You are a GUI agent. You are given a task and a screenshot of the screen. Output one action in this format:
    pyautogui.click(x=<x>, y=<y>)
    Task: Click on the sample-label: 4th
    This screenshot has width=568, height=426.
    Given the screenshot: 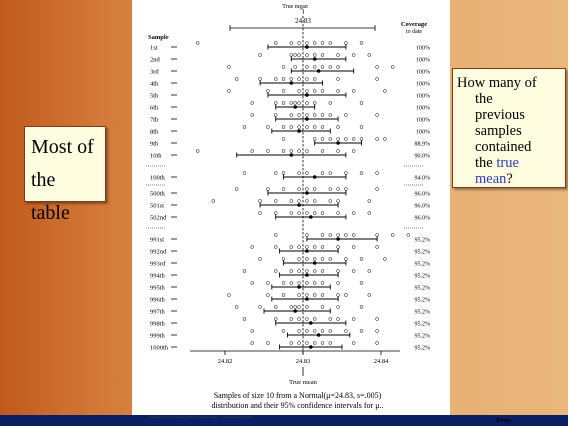 What is the action you would take?
    pyautogui.click(x=154, y=84)
    